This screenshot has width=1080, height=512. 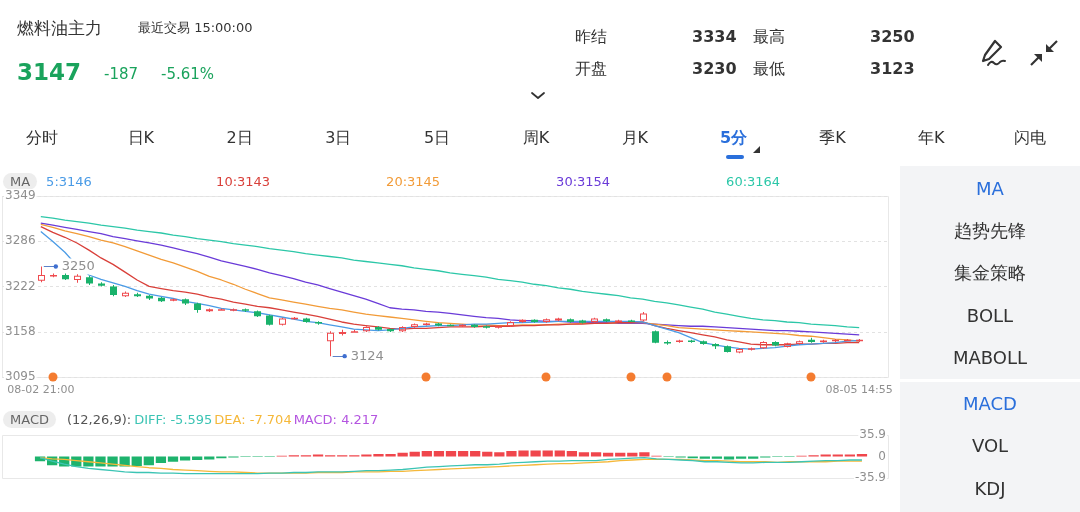 What do you see at coordinates (141, 138) in the screenshot?
I see `text: 日K` at bounding box center [141, 138].